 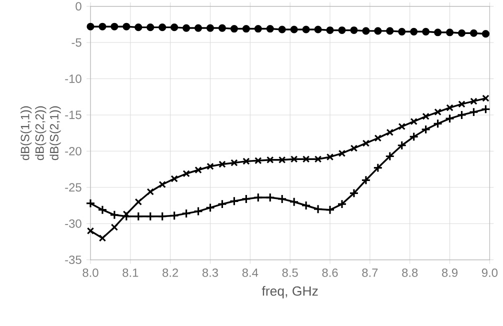 I want to click on x-tick-label: 8.9, so click(x=450, y=272).